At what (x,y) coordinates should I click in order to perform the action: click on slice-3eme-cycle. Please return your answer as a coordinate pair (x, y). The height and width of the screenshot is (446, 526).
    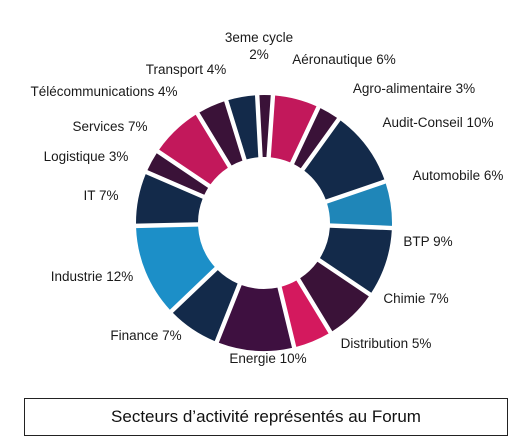
    Looking at the image, I should click on (265, 126).